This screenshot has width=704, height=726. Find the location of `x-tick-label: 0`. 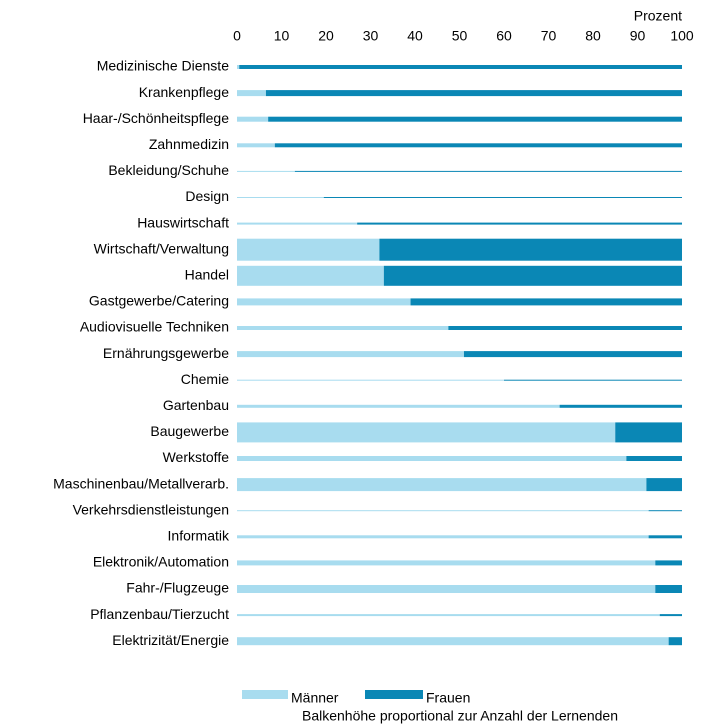

x-tick-label: 0 is located at coordinates (237, 36).